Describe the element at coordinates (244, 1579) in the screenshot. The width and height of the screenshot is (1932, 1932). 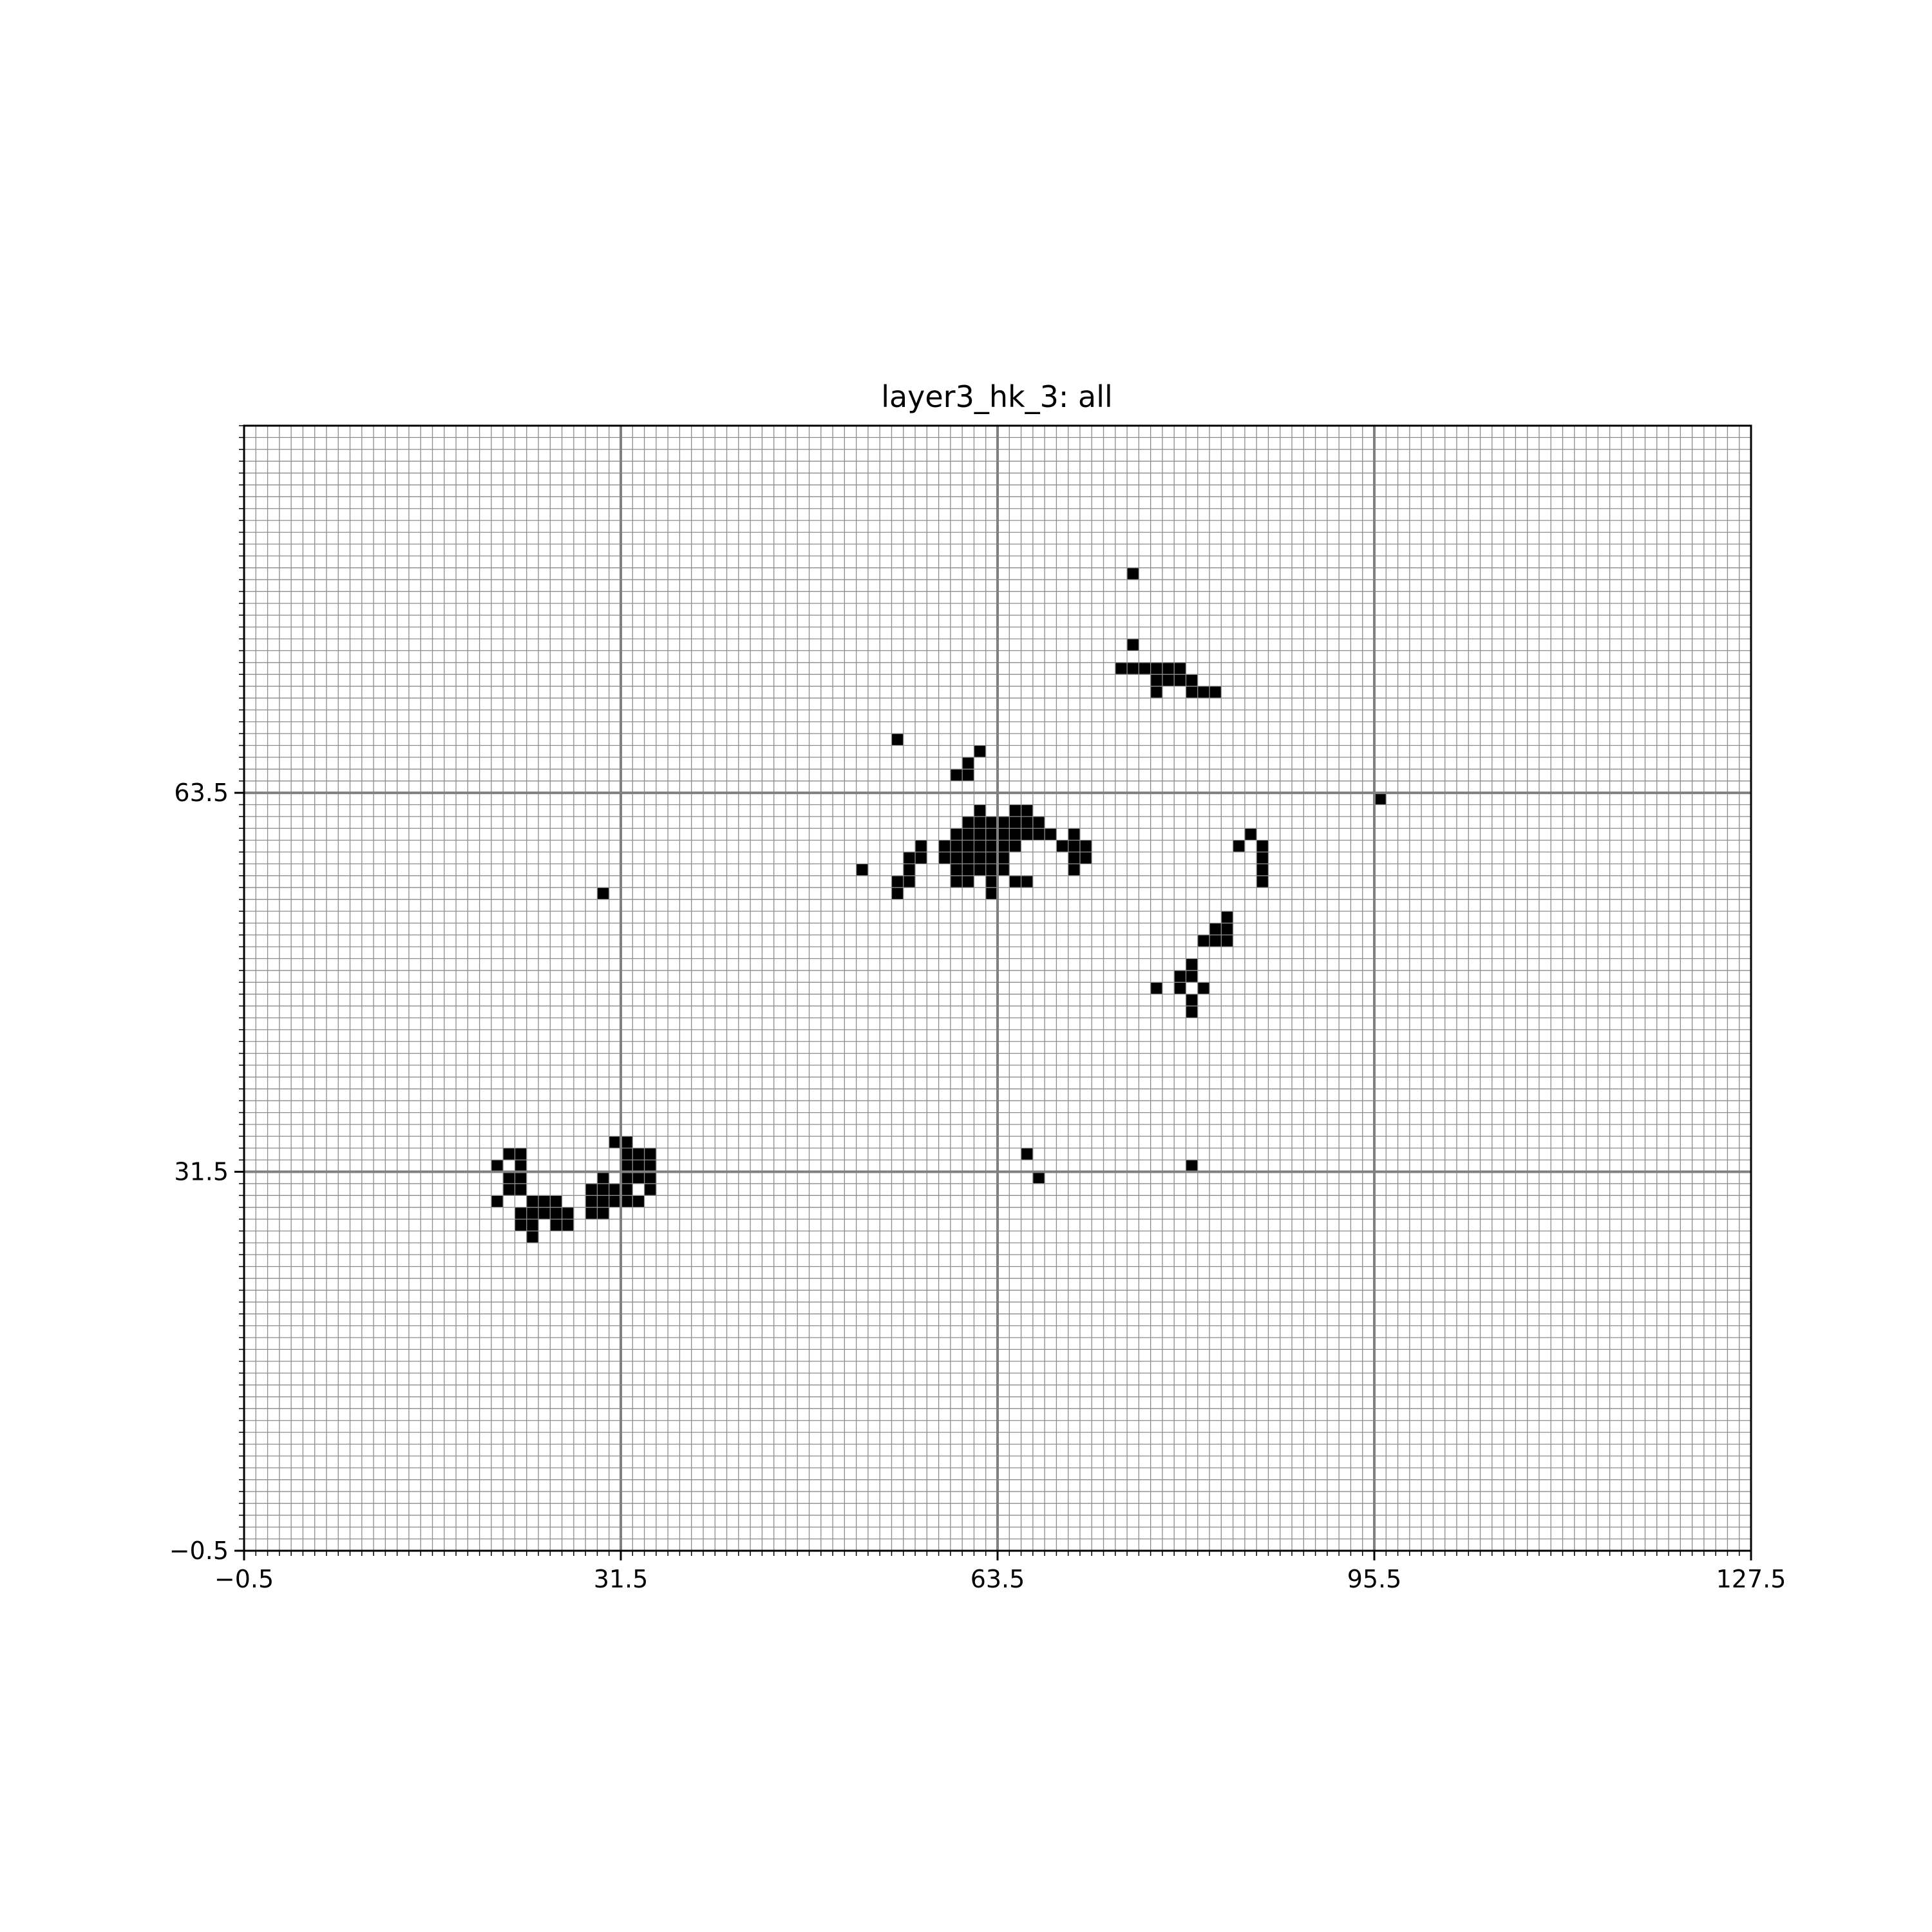
I see `x-tick-label: −0.5` at that location.